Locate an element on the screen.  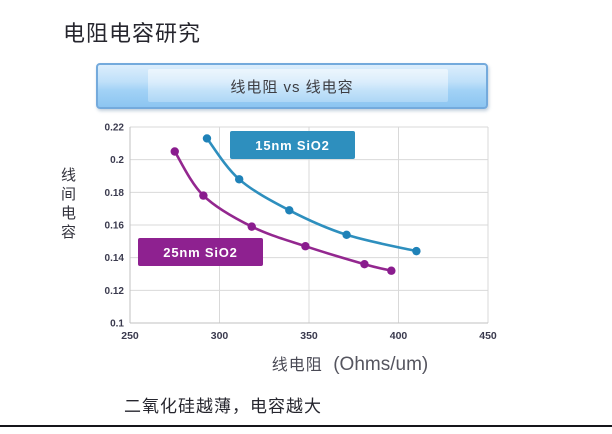
x-axis-title-cn: 线电阻 is located at coordinates (297, 365).